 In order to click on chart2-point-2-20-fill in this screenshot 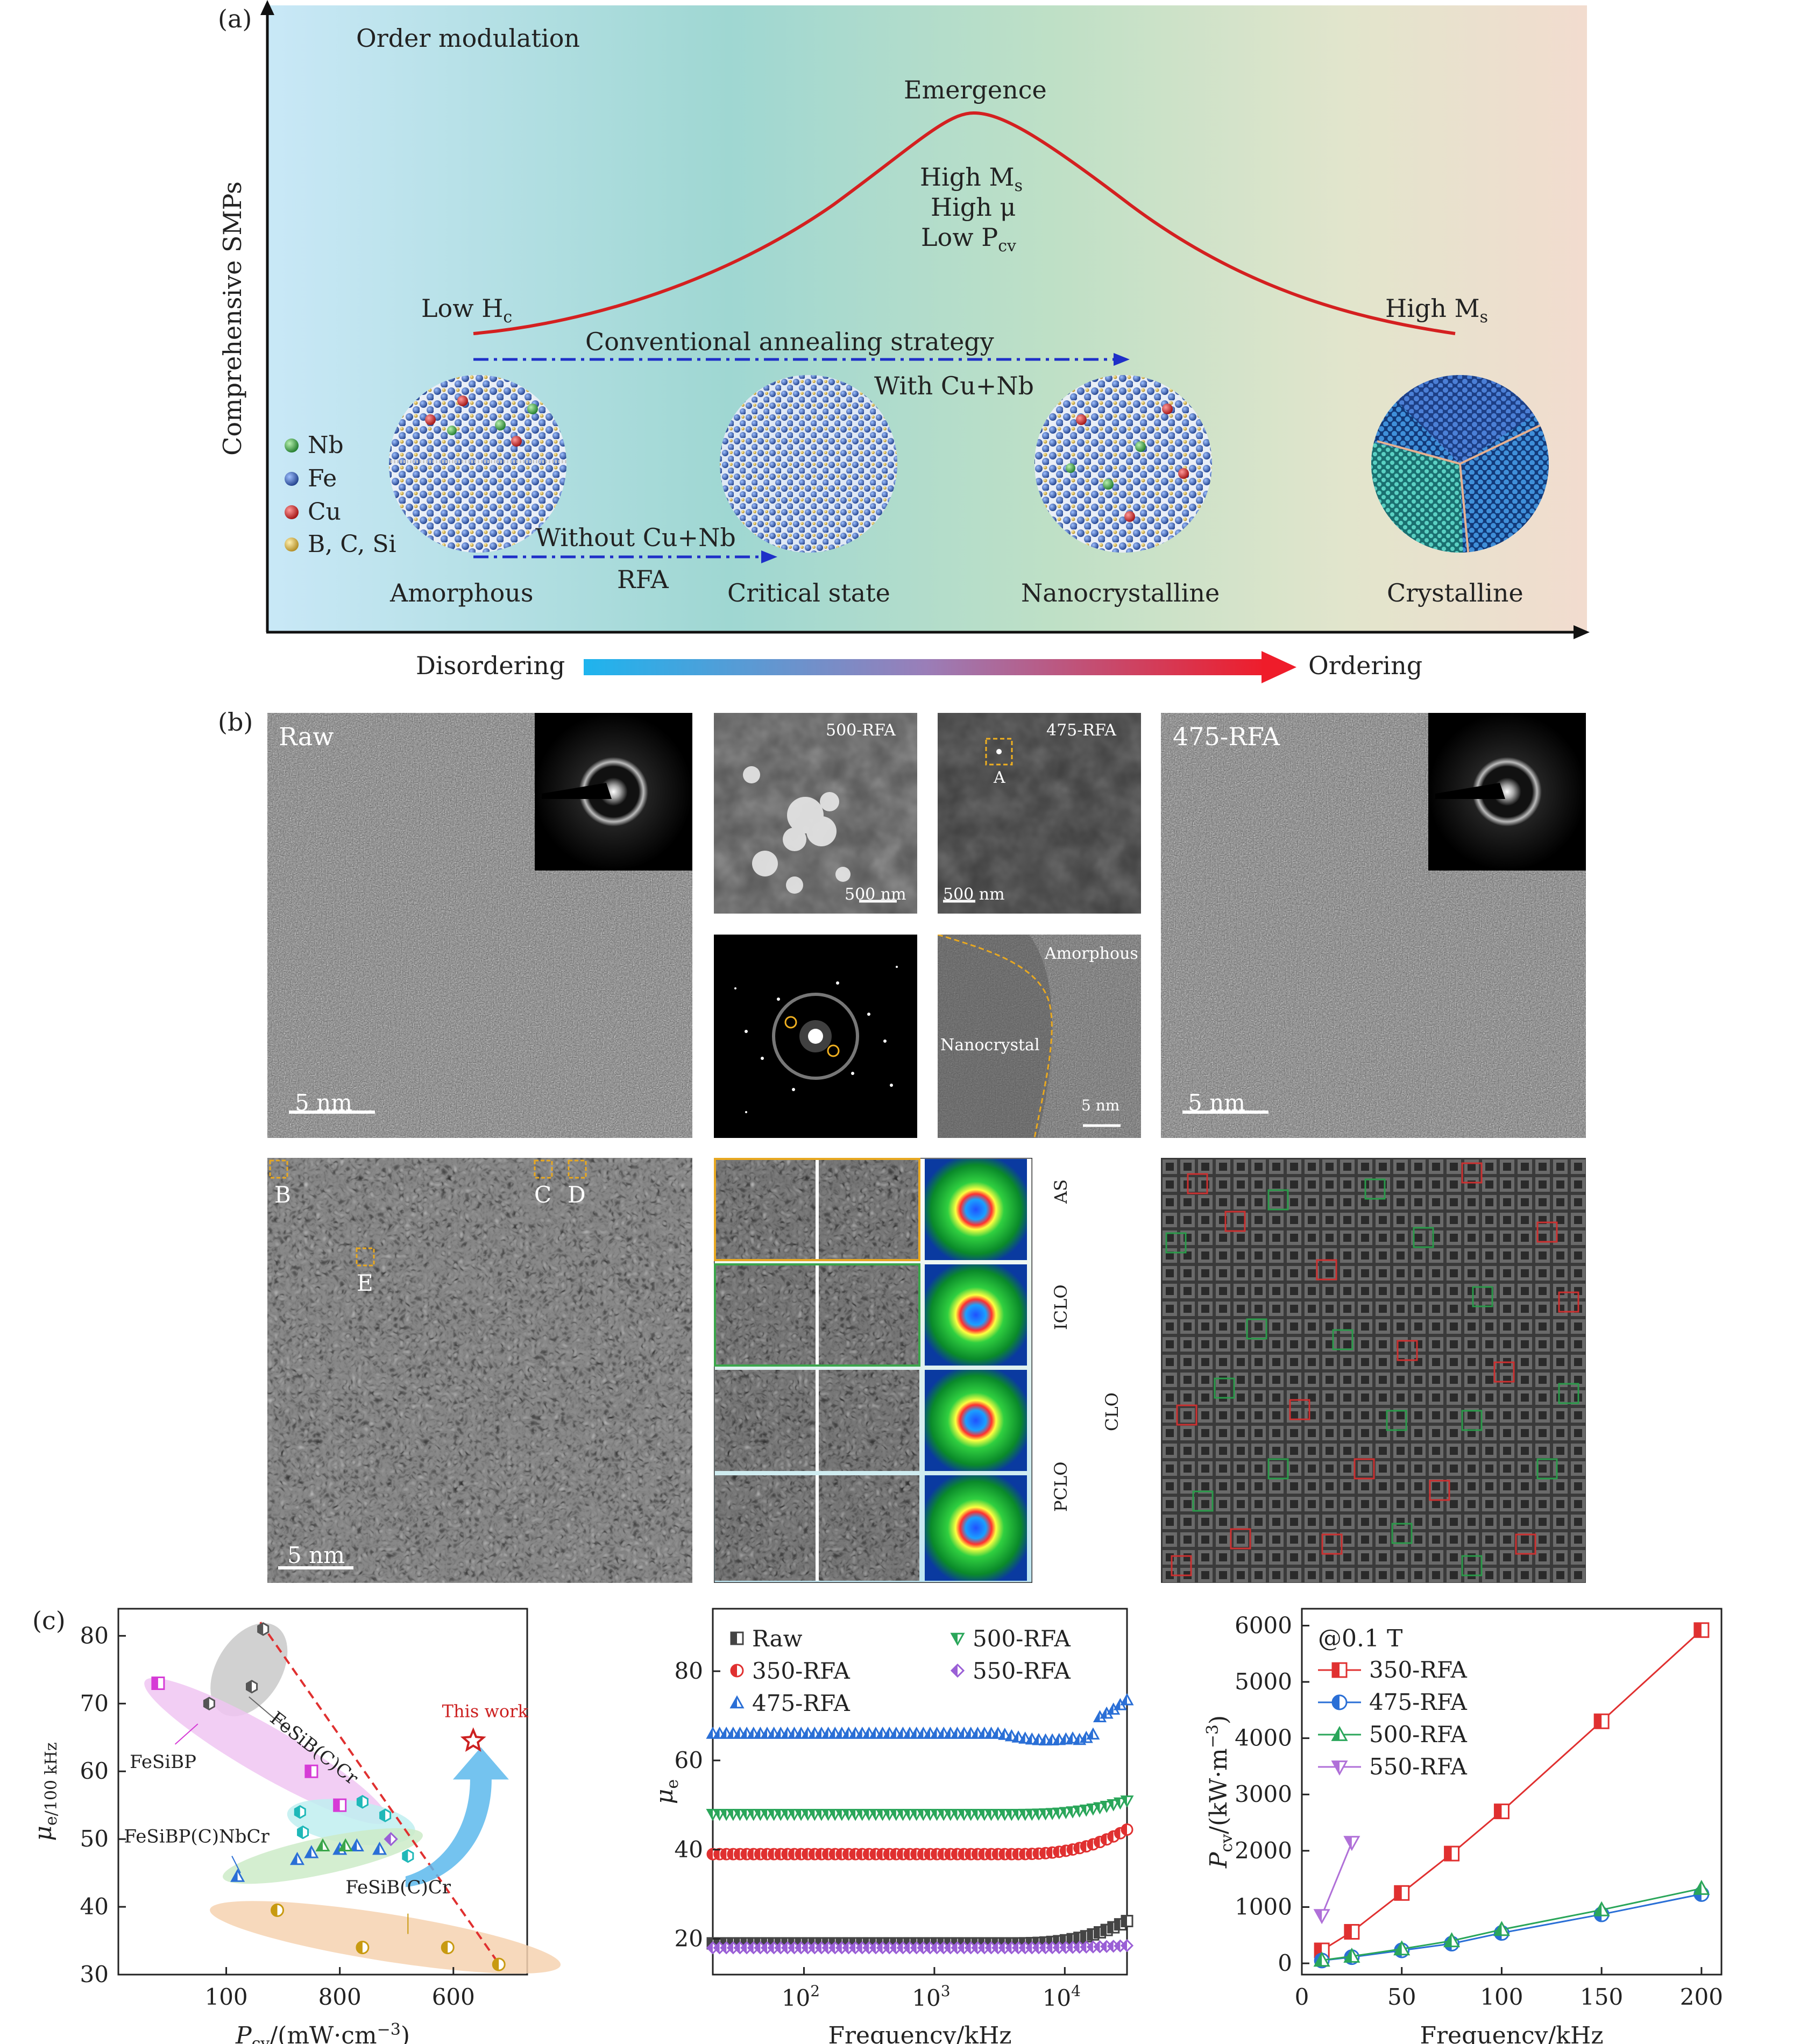, I will do `click(846, 1733)`.